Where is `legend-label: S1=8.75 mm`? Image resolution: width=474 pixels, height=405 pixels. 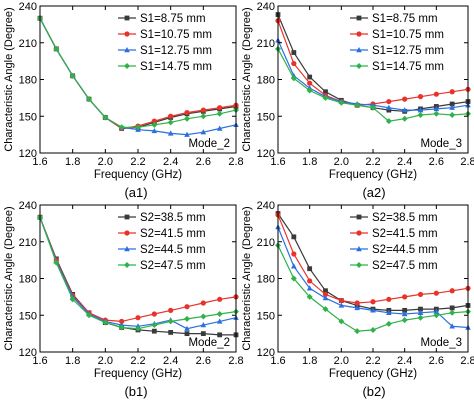
legend-label: S1=8.75 mm is located at coordinates (405, 19).